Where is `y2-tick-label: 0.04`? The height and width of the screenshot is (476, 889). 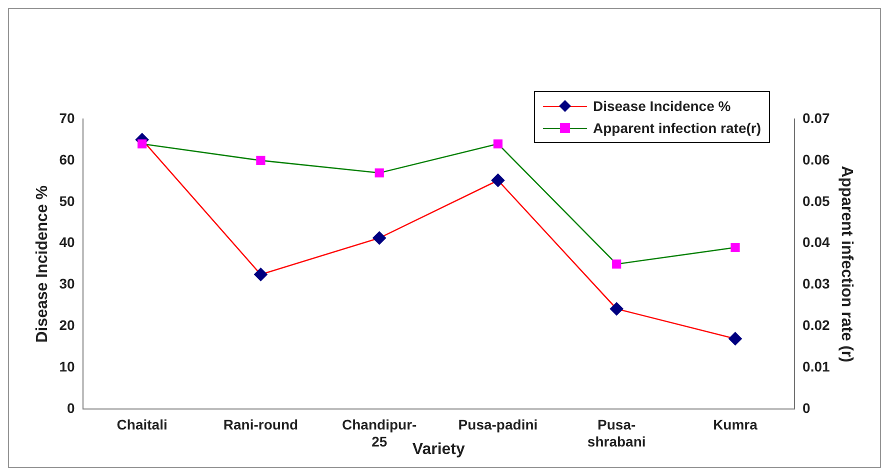
y2-tick-label: 0.04 is located at coordinates (816, 242).